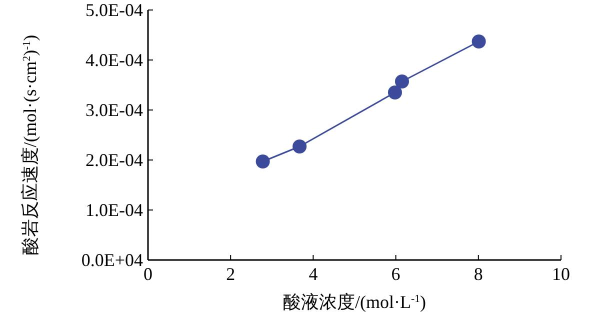 Image resolution: width=596 pixels, height=320 pixels. I want to click on x-tick-label: 6, so click(395, 274).